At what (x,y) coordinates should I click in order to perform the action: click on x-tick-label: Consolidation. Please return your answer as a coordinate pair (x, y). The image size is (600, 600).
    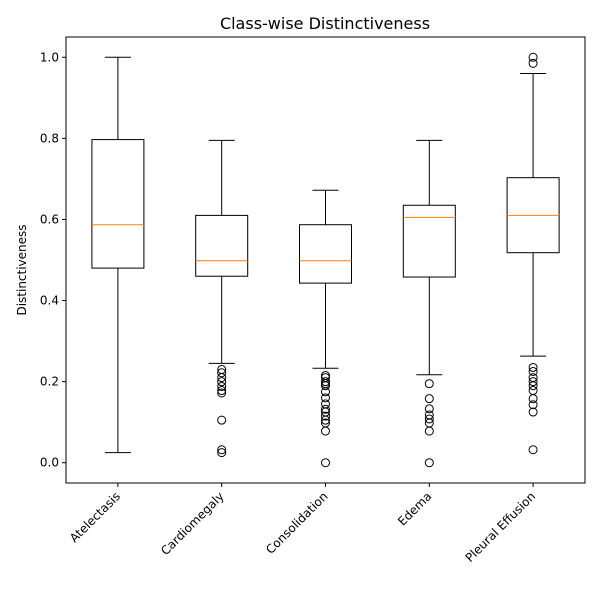
    Looking at the image, I should click on (297, 523).